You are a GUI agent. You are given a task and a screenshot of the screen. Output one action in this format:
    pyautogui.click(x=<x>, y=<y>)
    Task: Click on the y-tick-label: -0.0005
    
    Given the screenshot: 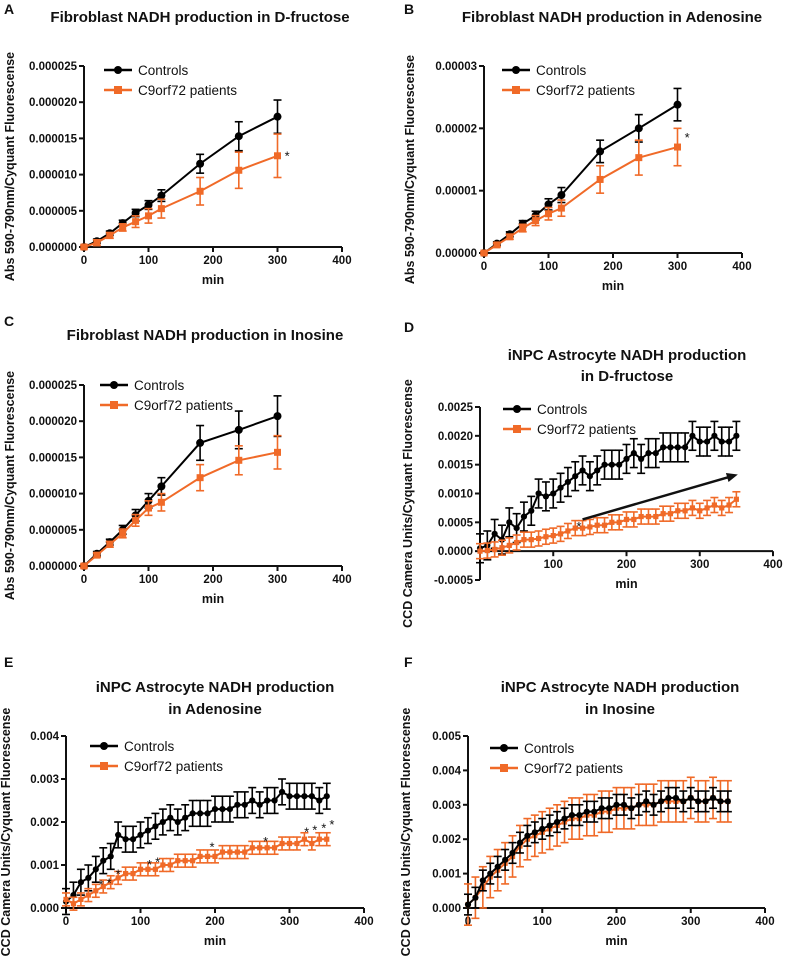 What is the action you would take?
    pyautogui.click(x=454, y=581)
    